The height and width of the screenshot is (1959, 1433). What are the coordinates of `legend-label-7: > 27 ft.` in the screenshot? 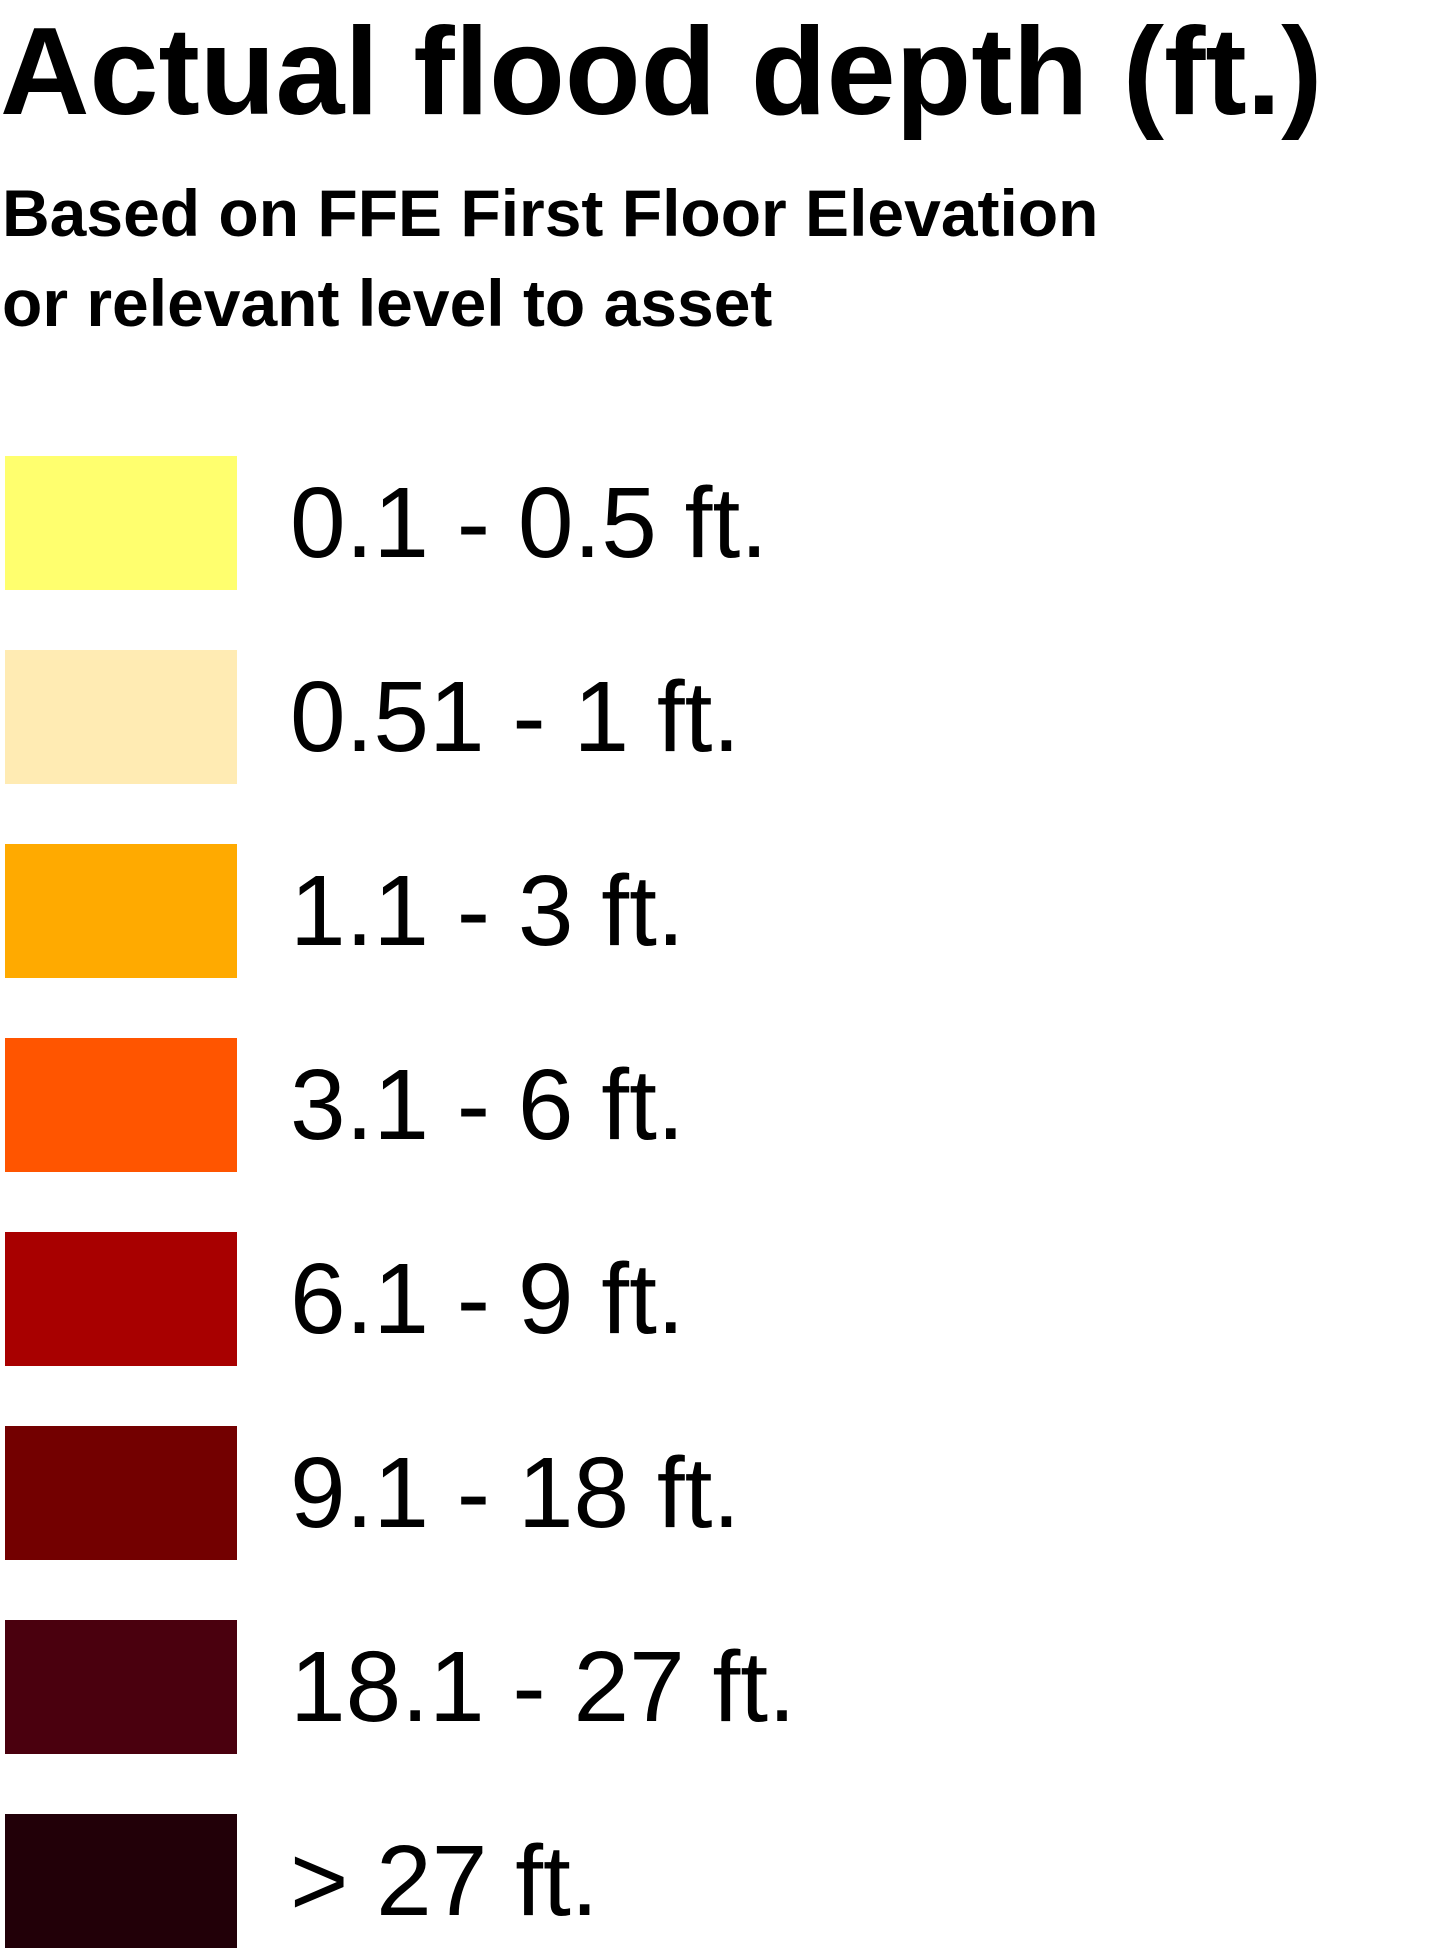 It's located at (444, 1881).